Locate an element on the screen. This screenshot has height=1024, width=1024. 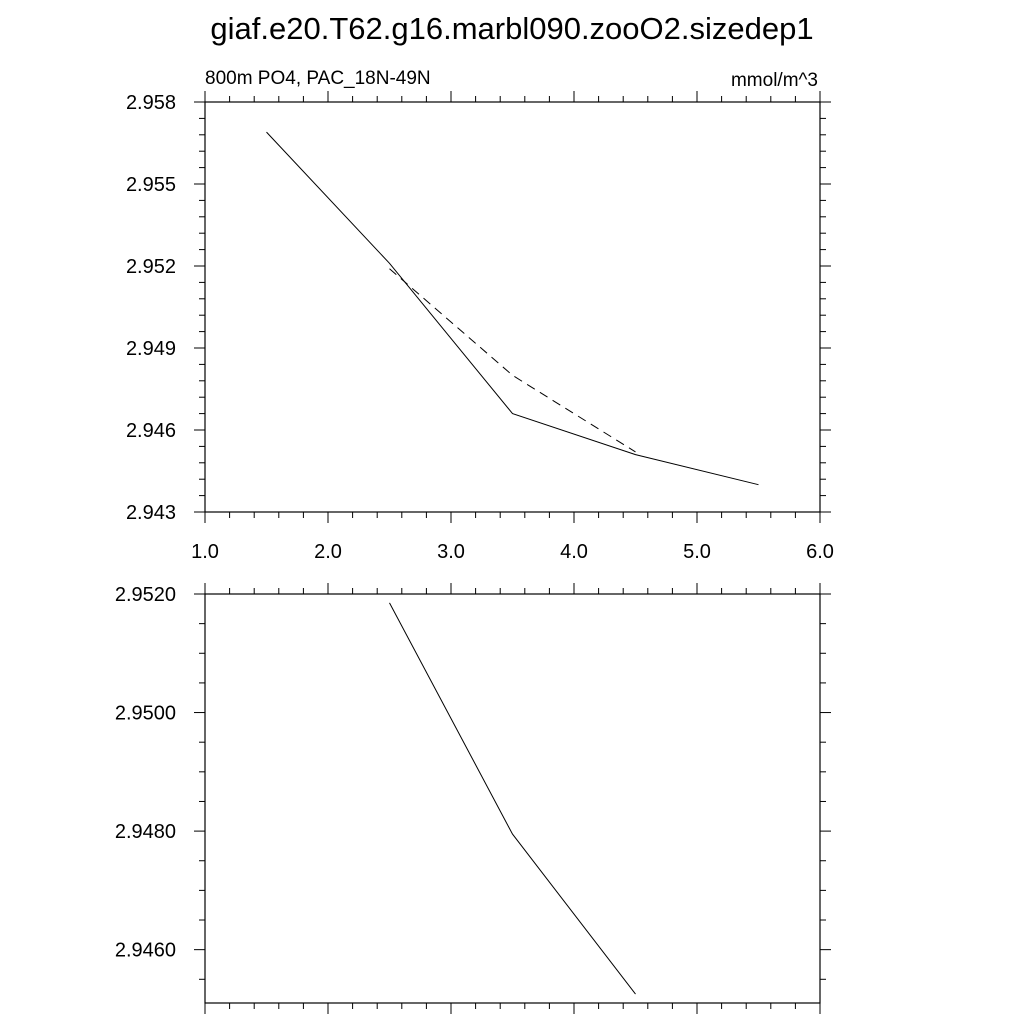
panel-left-label: 800m PO4, PAC_18N-49N is located at coordinates (318, 78).